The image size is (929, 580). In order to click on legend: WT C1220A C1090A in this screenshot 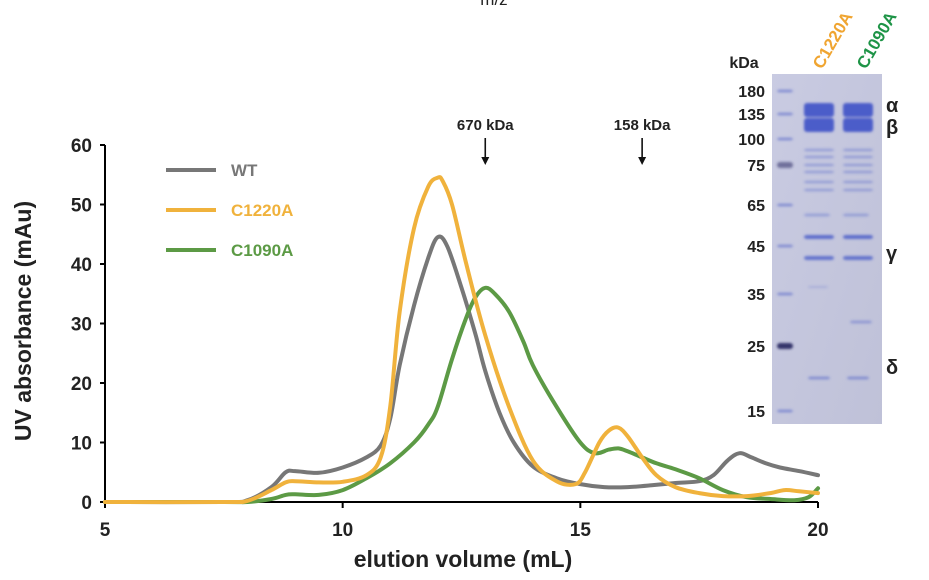, I will do `click(229, 210)`.